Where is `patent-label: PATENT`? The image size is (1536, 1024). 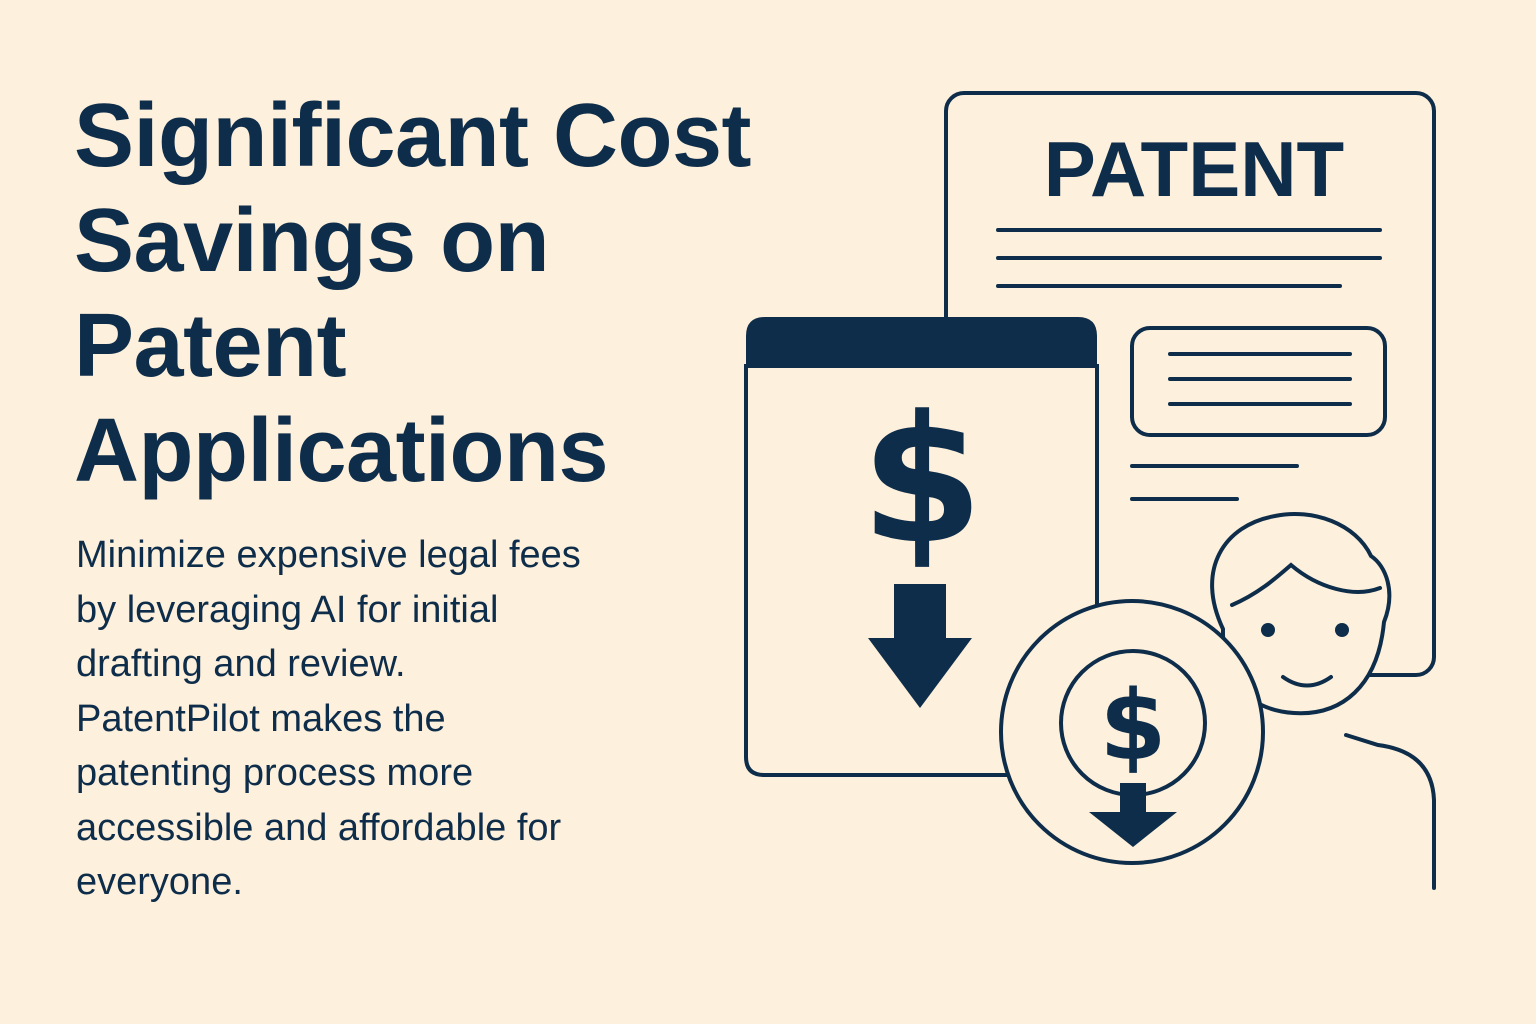 patent-label: PATENT is located at coordinates (1194, 169).